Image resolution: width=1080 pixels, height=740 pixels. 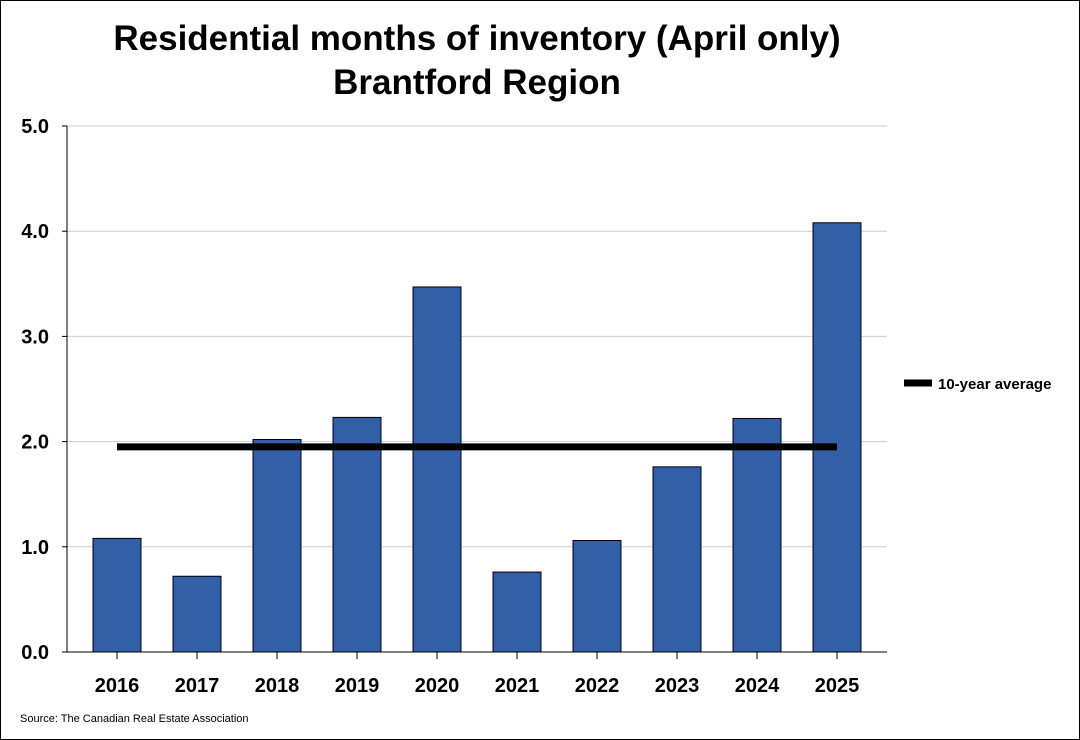 I want to click on x-tick-label: 2020, so click(x=437, y=686).